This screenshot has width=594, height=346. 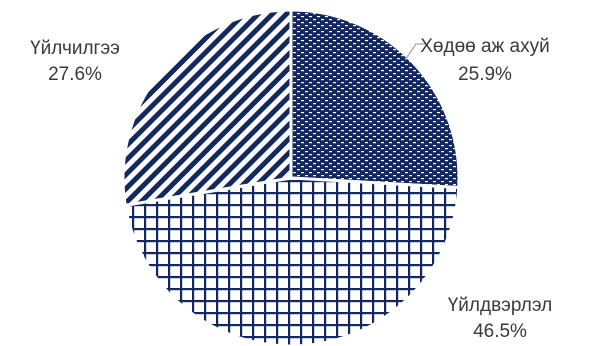 I want to click on pie-slice-value-label: 25.9%, so click(x=485, y=74).